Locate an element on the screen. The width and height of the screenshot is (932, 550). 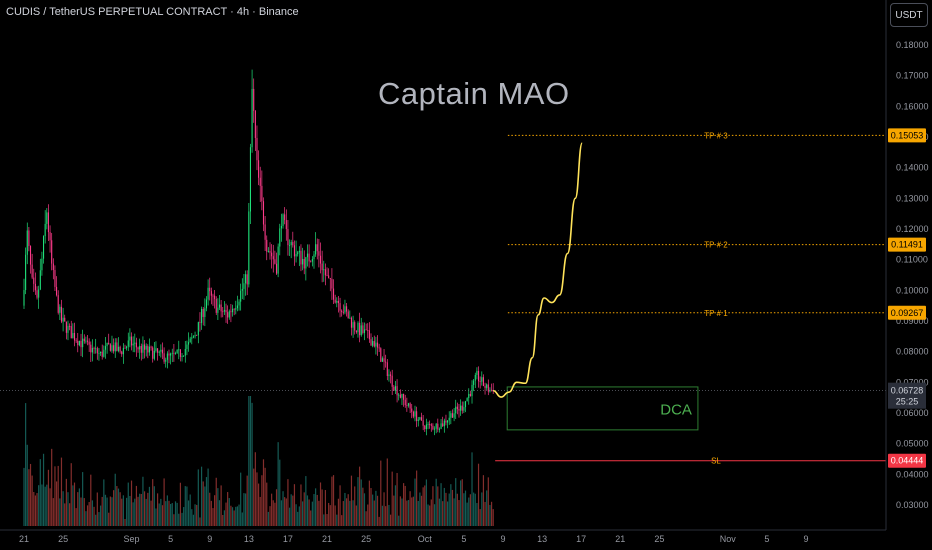
price-tick-label: 0.04000 is located at coordinates (912, 474).